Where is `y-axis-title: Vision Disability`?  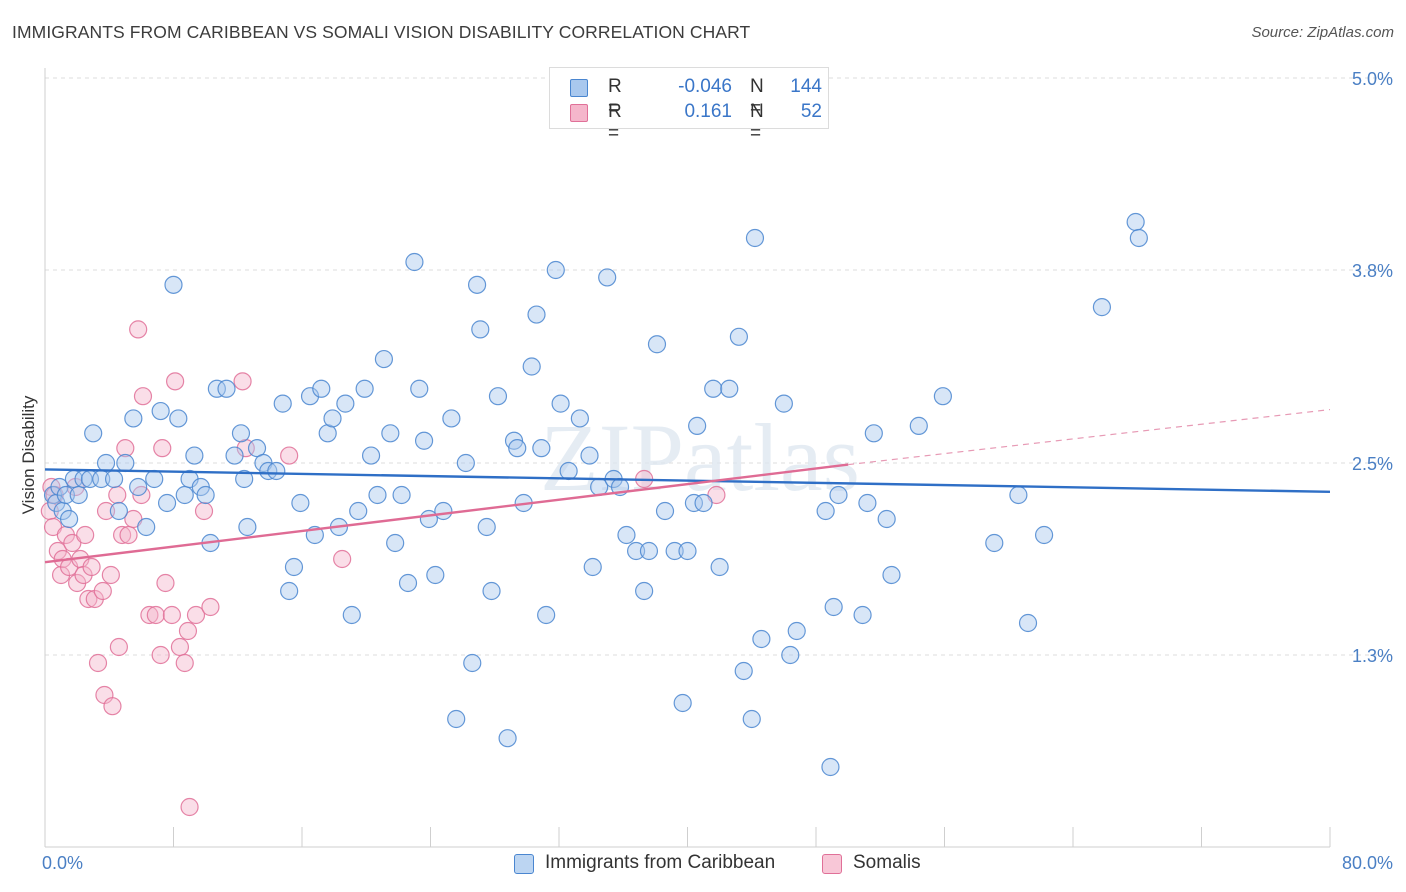 y-axis-title: Vision Disability is located at coordinates (28, 454).